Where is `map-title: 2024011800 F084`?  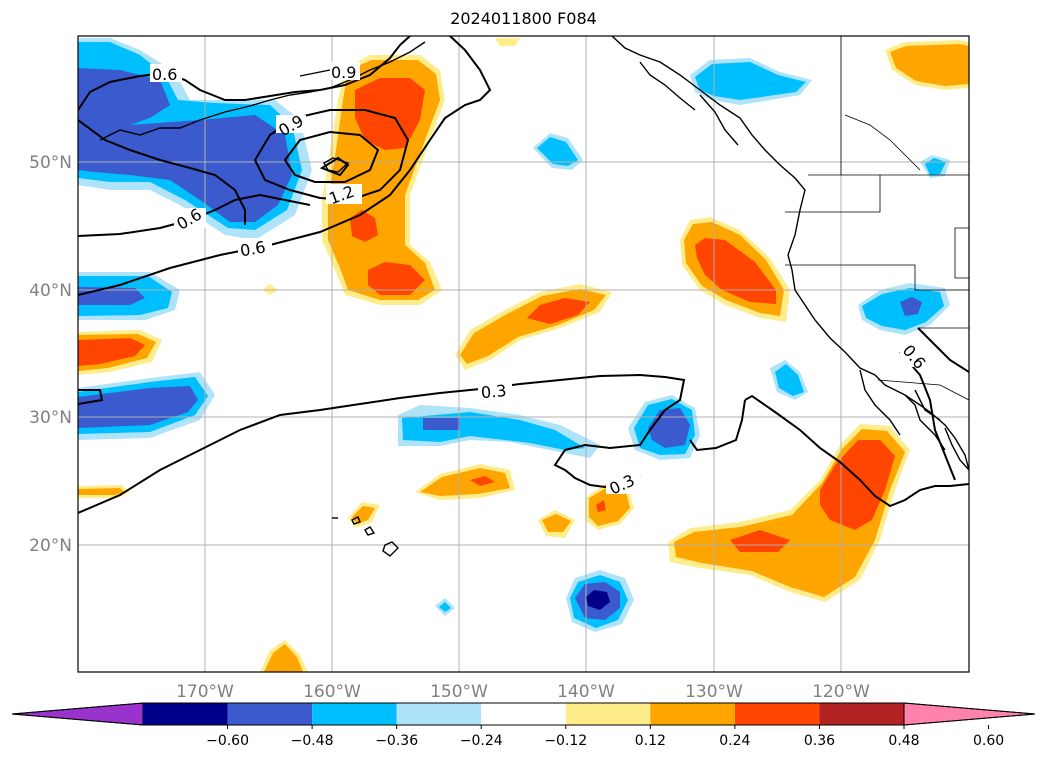 map-title: 2024011800 F084 is located at coordinates (523, 18).